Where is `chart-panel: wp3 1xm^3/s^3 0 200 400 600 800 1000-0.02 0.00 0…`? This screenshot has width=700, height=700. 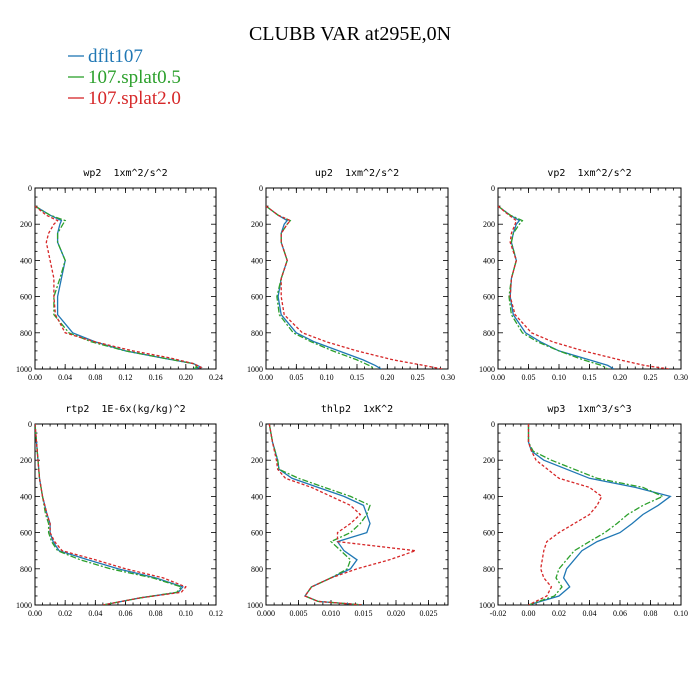 chart-panel: wp3 1xm^3/s^3 0 200 400 600 800 1000-0.02 0.00 0… is located at coordinates (583, 511).